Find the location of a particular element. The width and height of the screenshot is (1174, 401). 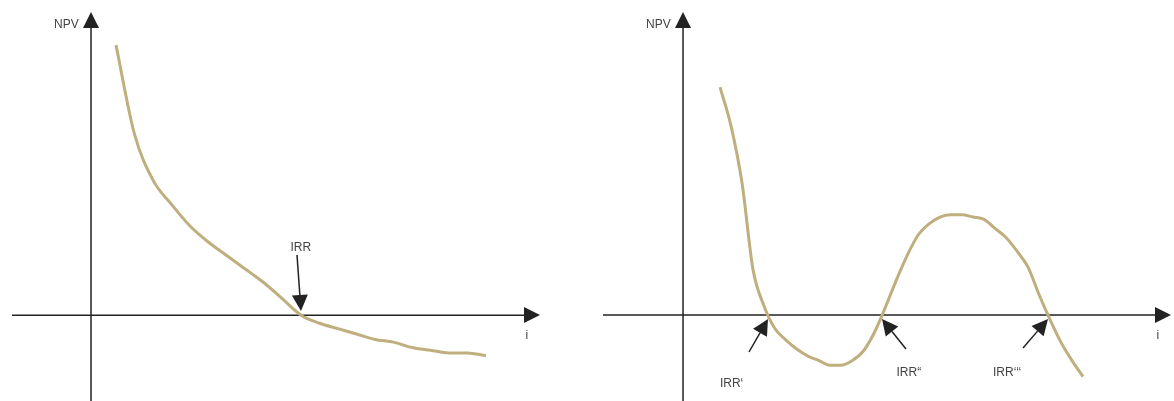

annotation: IRR‘ is located at coordinates (731, 383).